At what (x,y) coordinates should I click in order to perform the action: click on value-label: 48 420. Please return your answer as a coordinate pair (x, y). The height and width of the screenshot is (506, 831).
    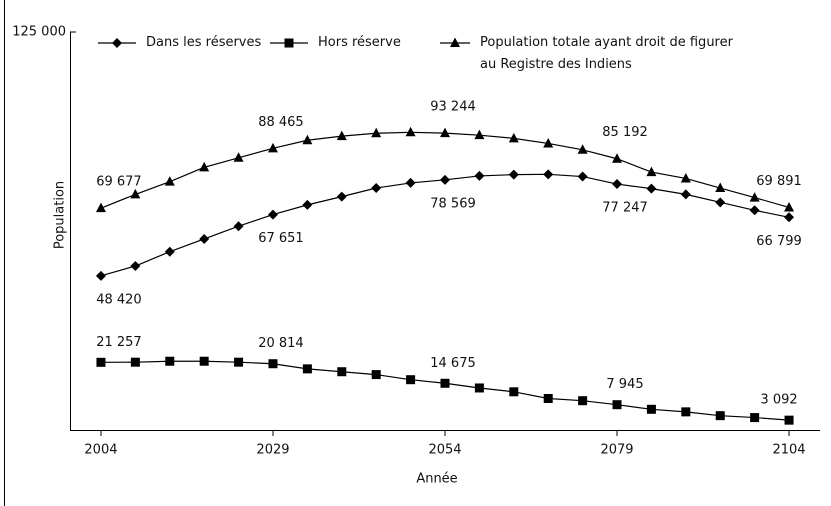
    Looking at the image, I should click on (119, 299).